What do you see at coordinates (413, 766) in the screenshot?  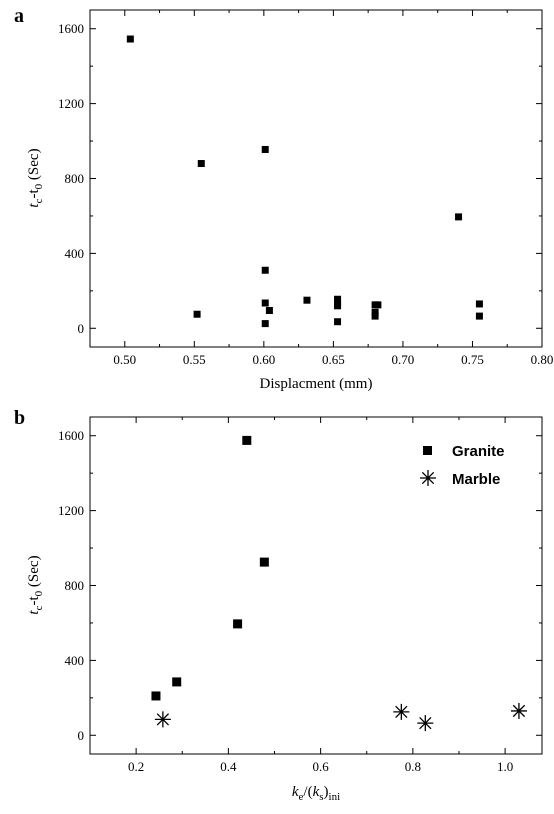 I see `x-tick-label: 0.8` at bounding box center [413, 766].